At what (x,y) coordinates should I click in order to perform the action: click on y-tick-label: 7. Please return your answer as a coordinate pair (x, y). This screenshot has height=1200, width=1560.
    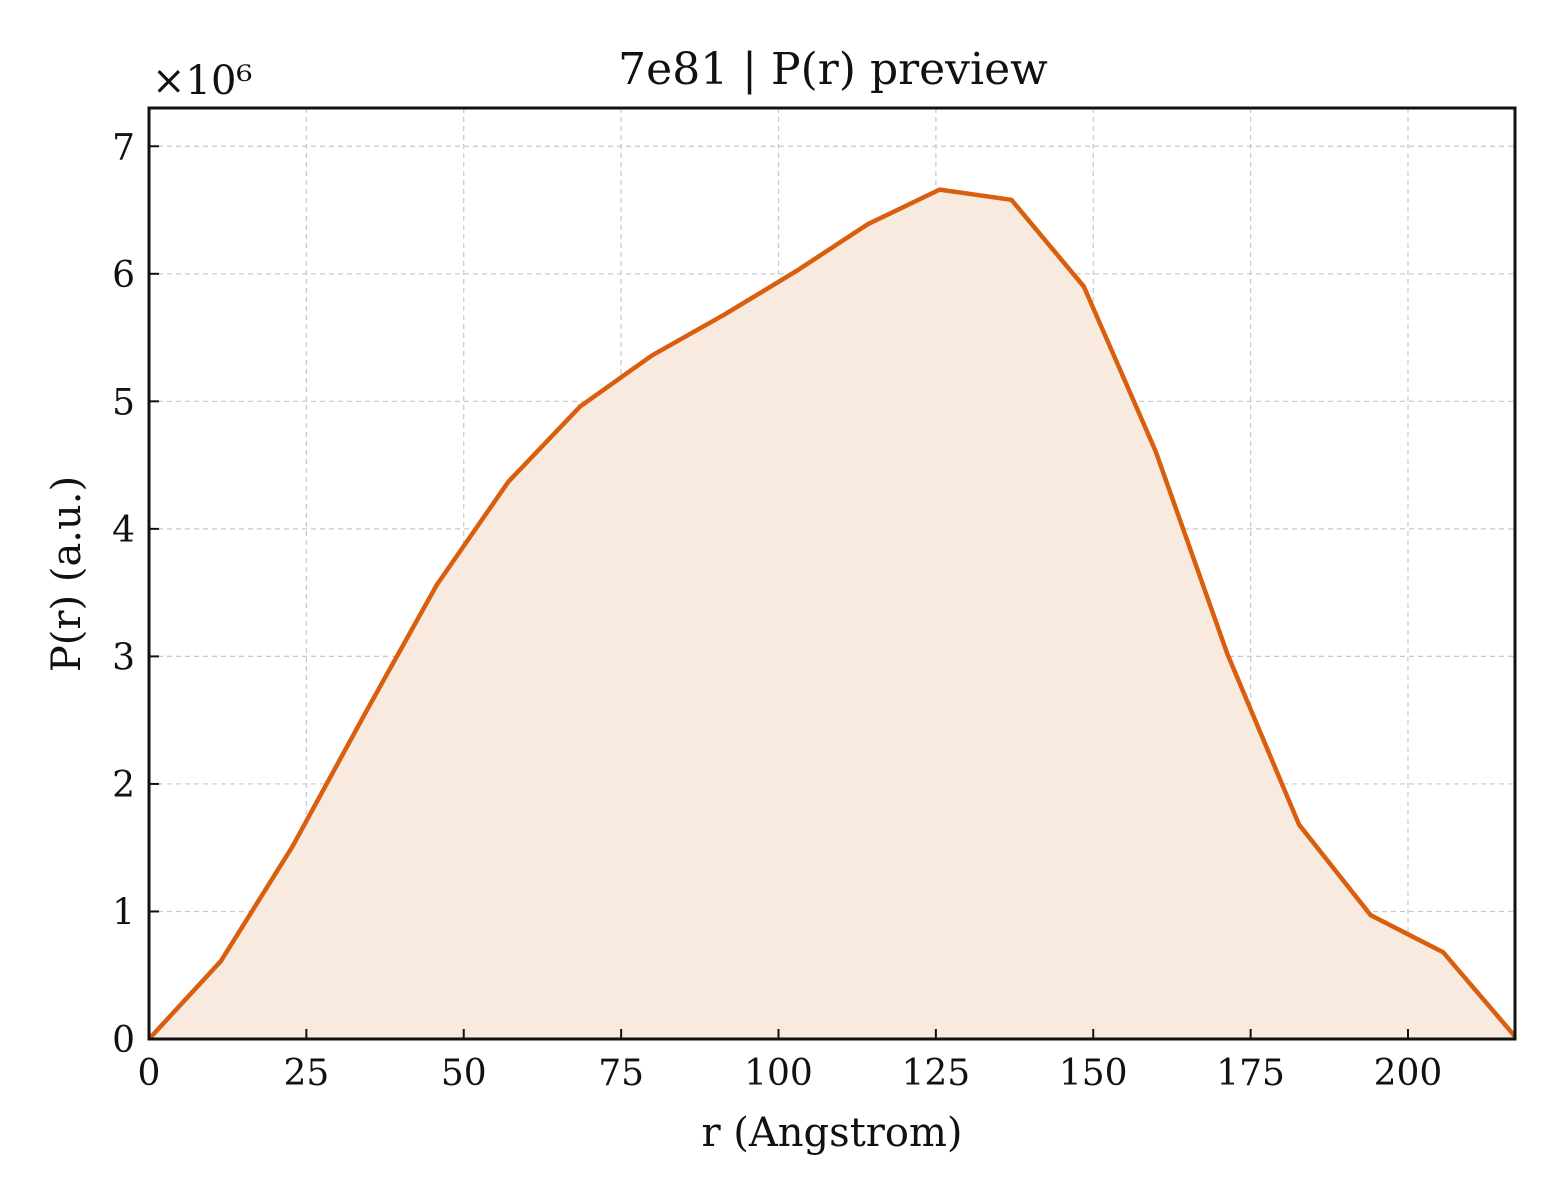
    Looking at the image, I should click on (123, 147).